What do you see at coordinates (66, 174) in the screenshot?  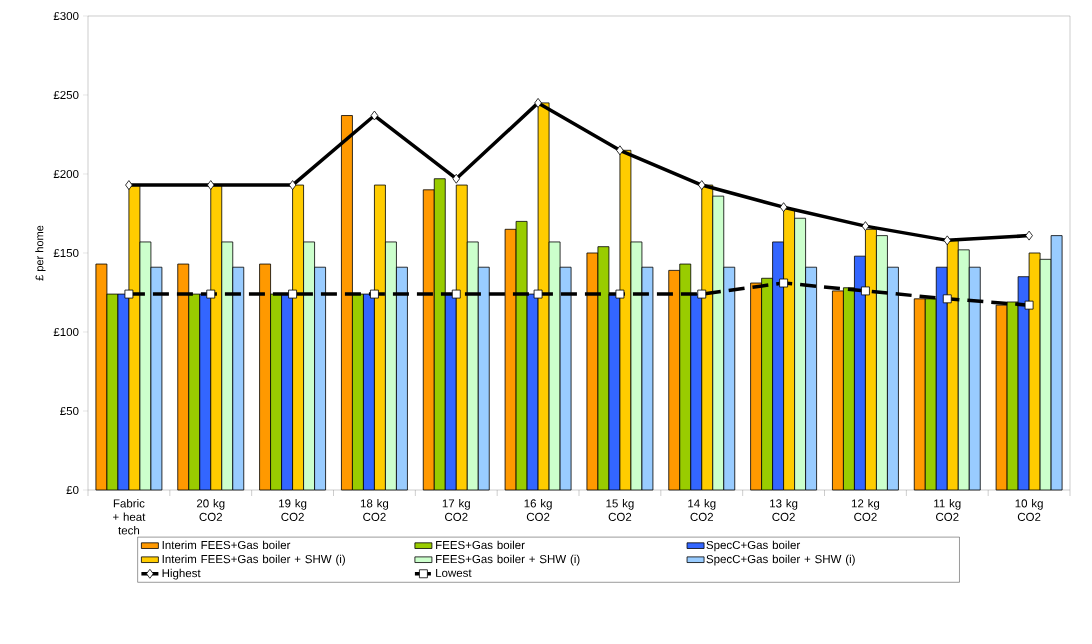 I see `y-tick-label: £200` at bounding box center [66, 174].